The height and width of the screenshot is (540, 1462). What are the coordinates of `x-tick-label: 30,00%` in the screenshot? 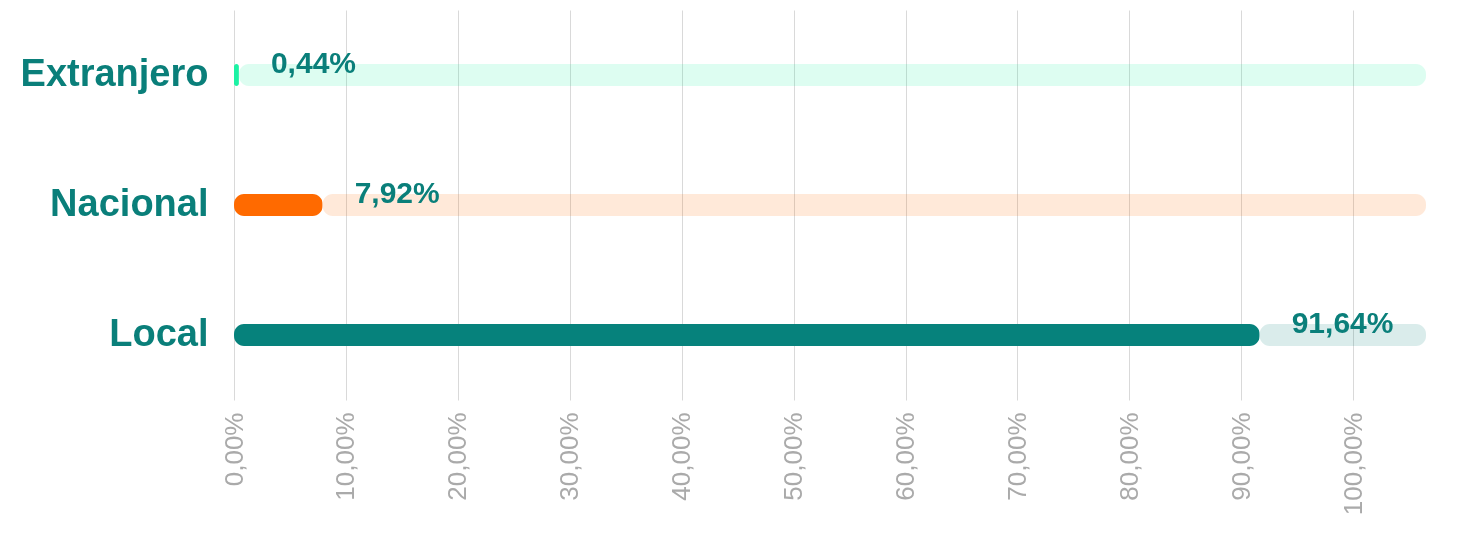 It's located at (569, 456).